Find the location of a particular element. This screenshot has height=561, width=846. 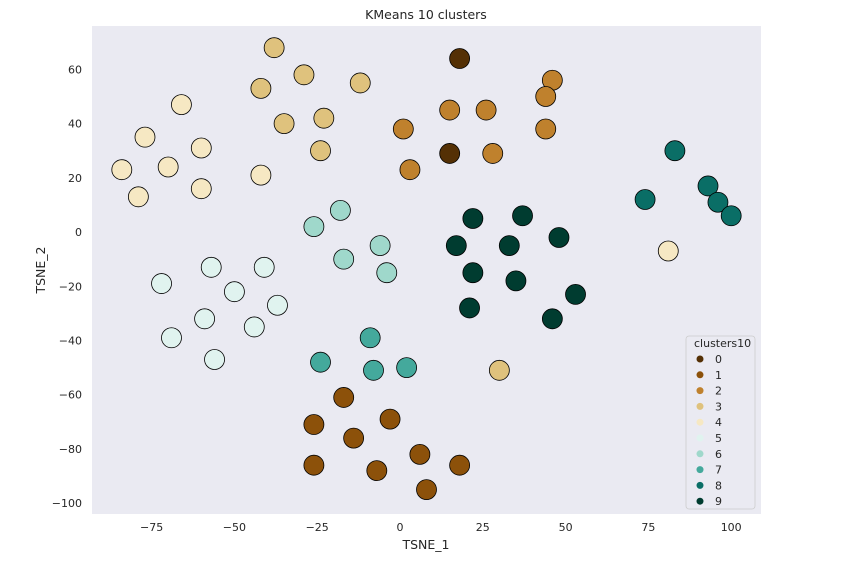

y-tick-label: −100 is located at coordinates (67, 503).